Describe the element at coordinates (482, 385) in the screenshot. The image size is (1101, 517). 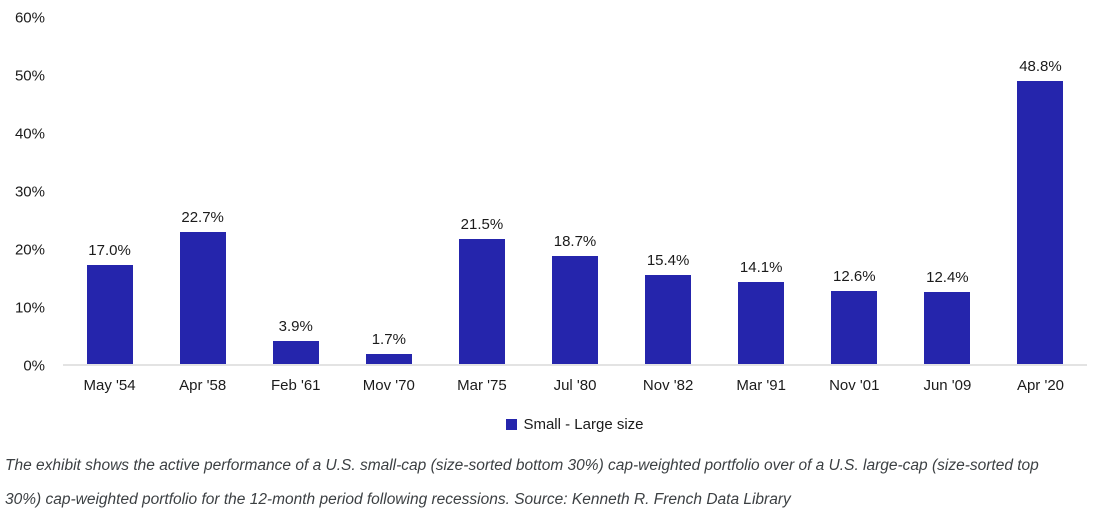
I see `x-tick-label: Mar '75` at that location.